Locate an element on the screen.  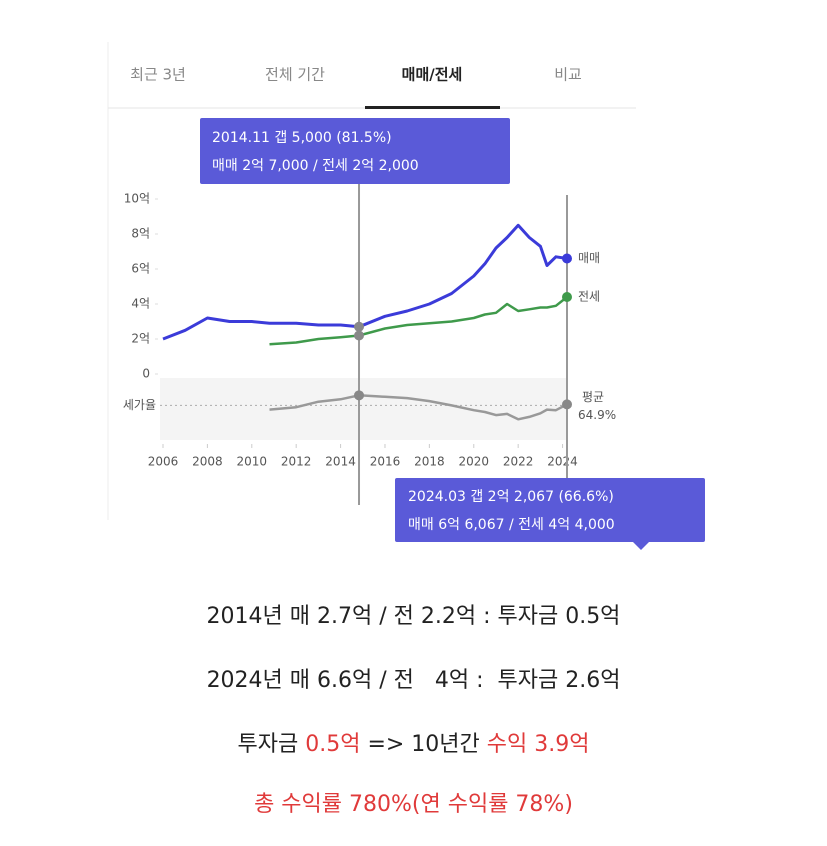
average-name: 평균 is located at coordinates (593, 397).